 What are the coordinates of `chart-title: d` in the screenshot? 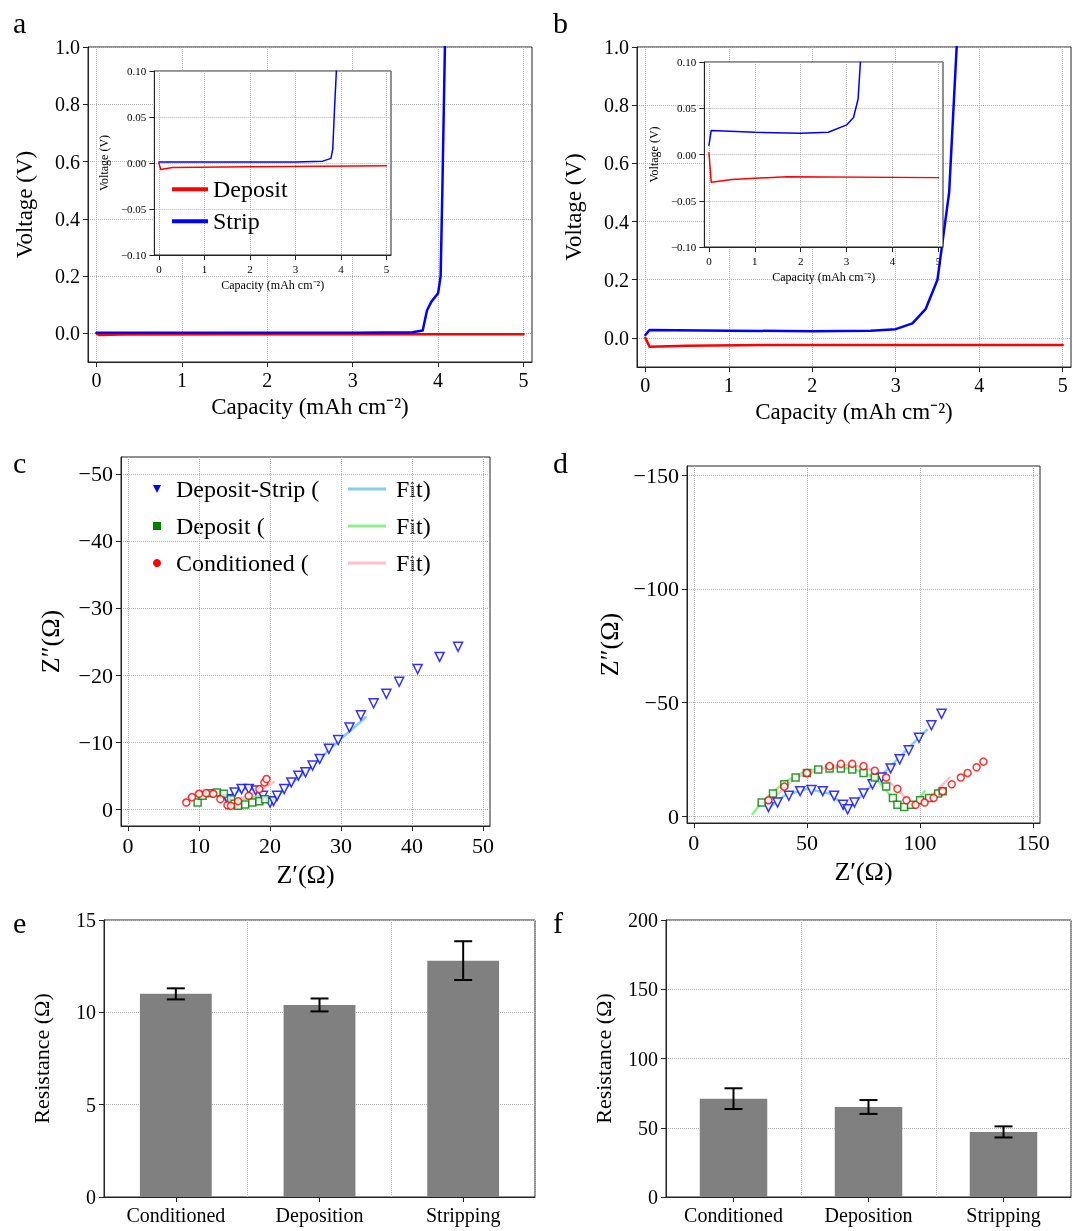 It's located at (560, 462).